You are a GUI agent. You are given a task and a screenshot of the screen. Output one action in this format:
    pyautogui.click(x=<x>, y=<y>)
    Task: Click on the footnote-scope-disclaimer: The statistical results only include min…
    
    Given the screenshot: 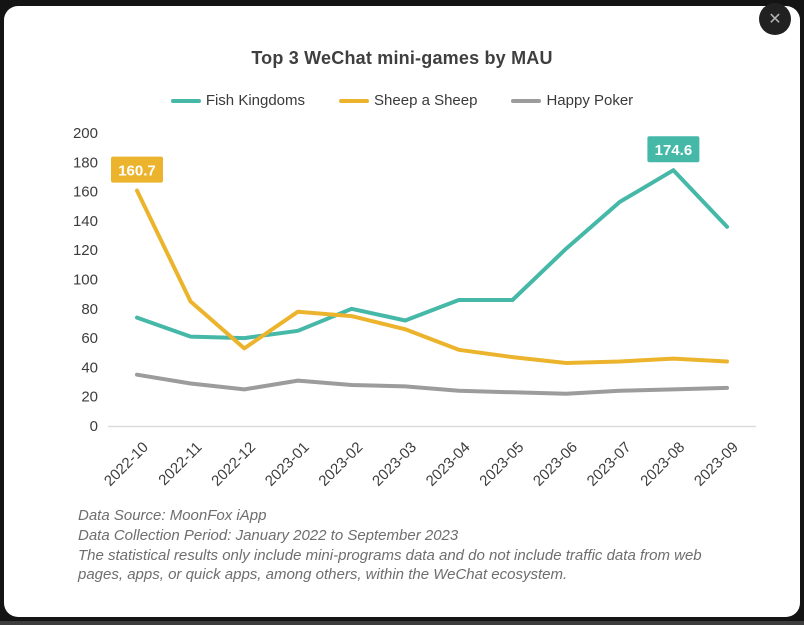 What is the action you would take?
    pyautogui.click(x=390, y=565)
    